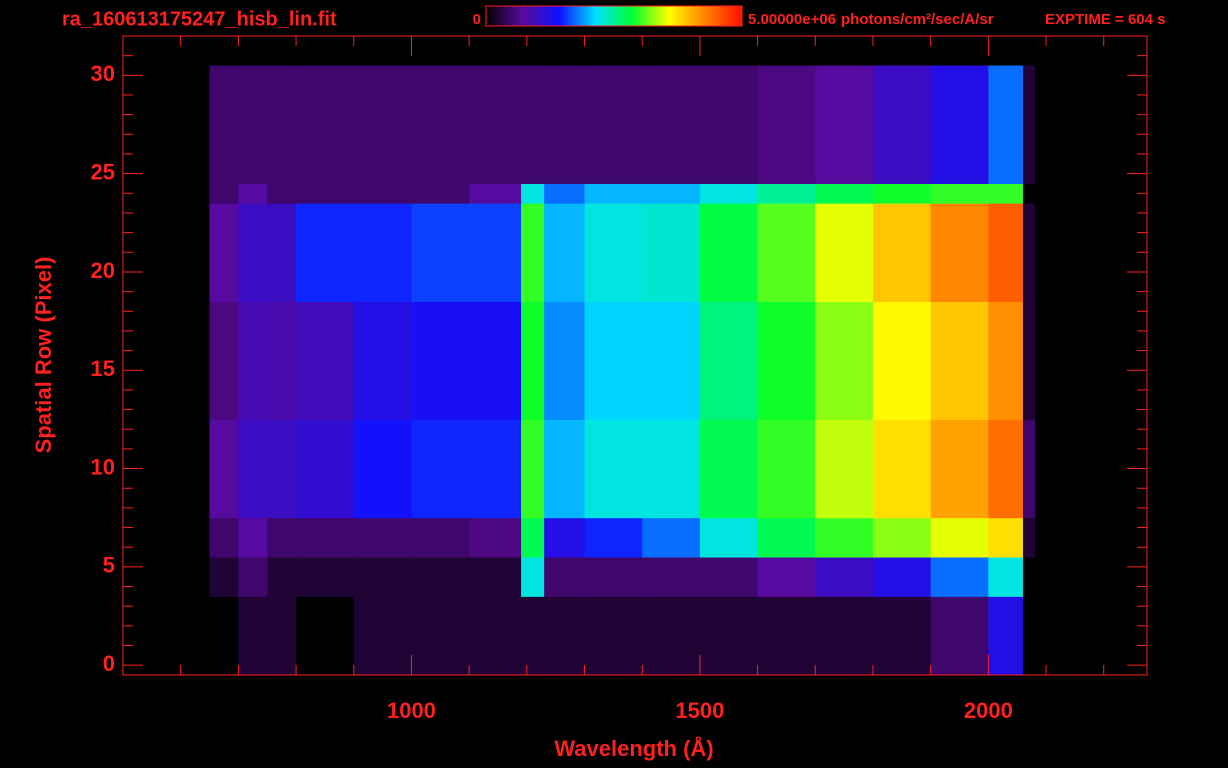 The width and height of the screenshot is (1228, 768). I want to click on y-tick-label: 20, so click(103, 270).